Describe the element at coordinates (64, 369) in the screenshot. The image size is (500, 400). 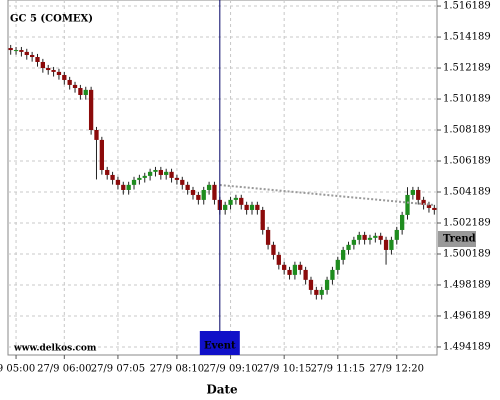
I see `x-tick-label: 27/9 06:00` at that location.